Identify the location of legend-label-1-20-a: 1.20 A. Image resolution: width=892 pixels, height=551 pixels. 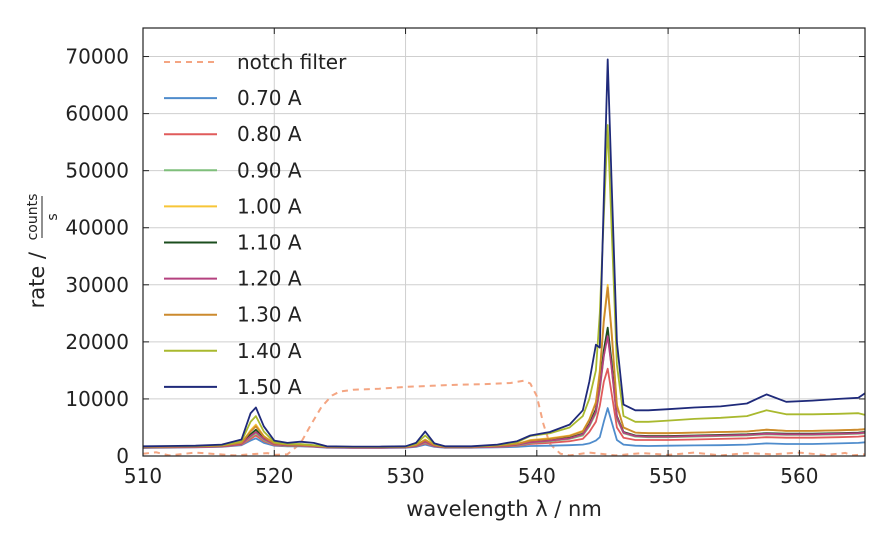
(269, 279).